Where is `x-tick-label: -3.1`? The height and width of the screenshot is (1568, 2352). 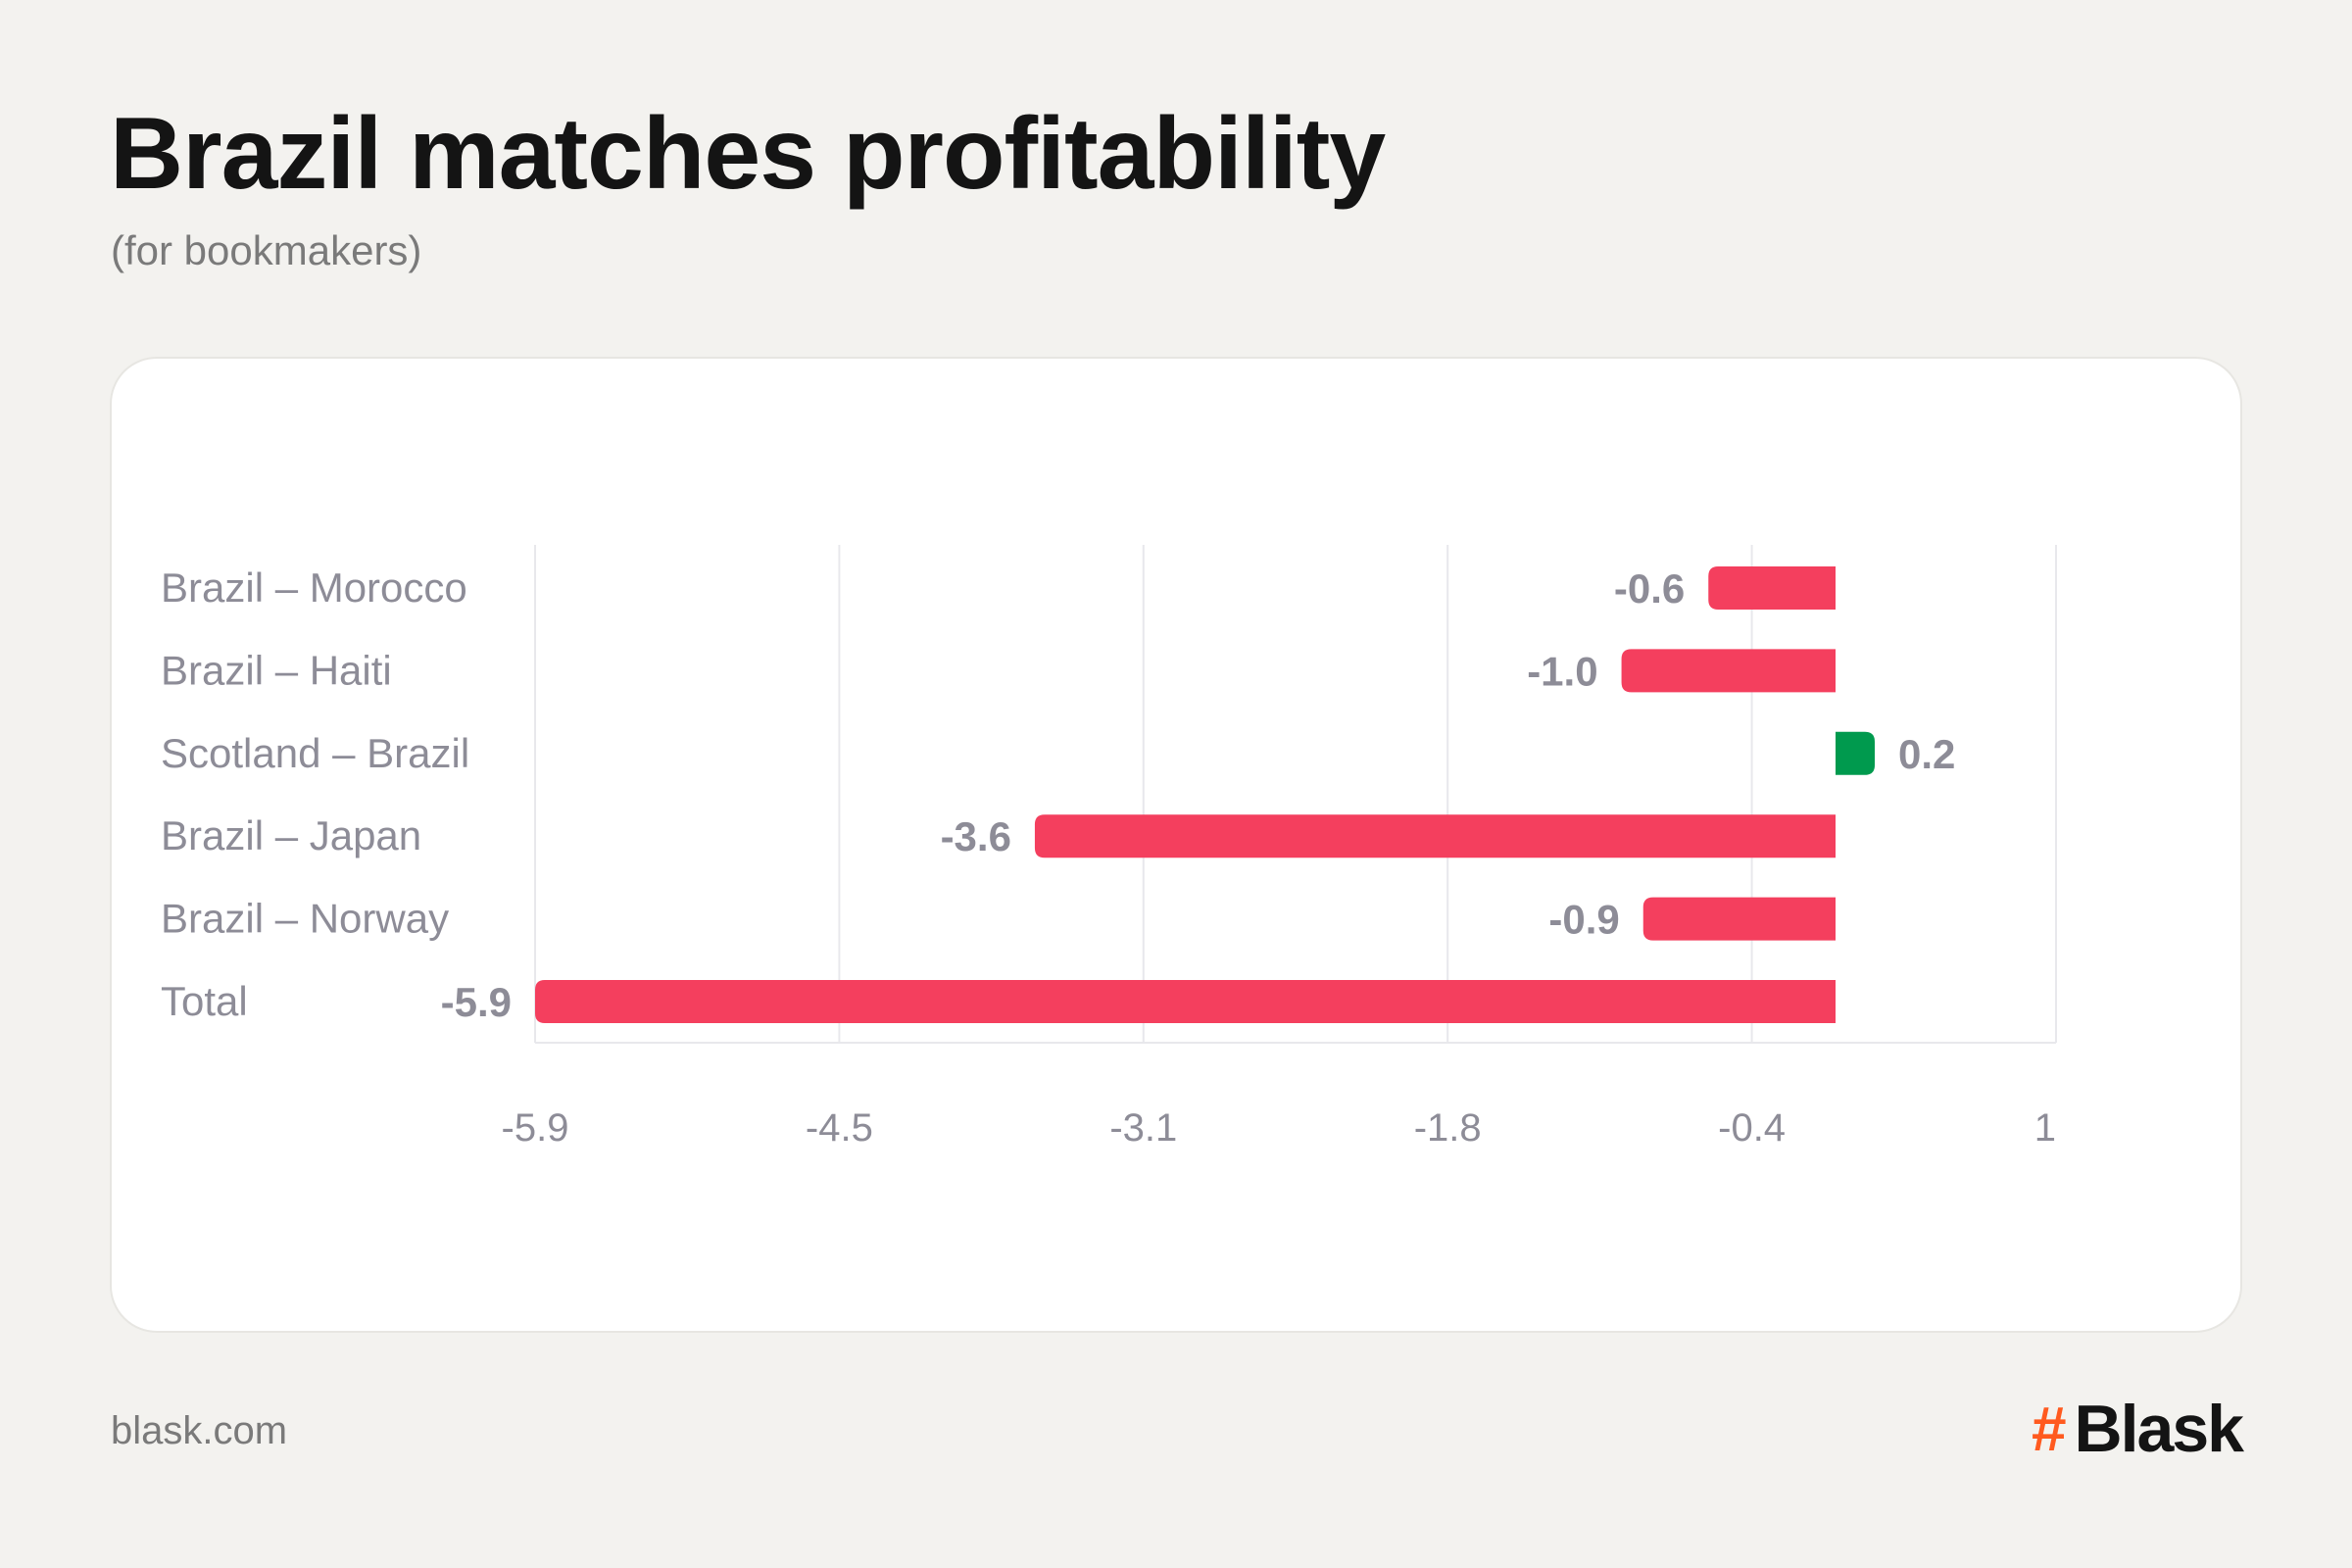 x-tick-label: -3.1 is located at coordinates (1143, 1128).